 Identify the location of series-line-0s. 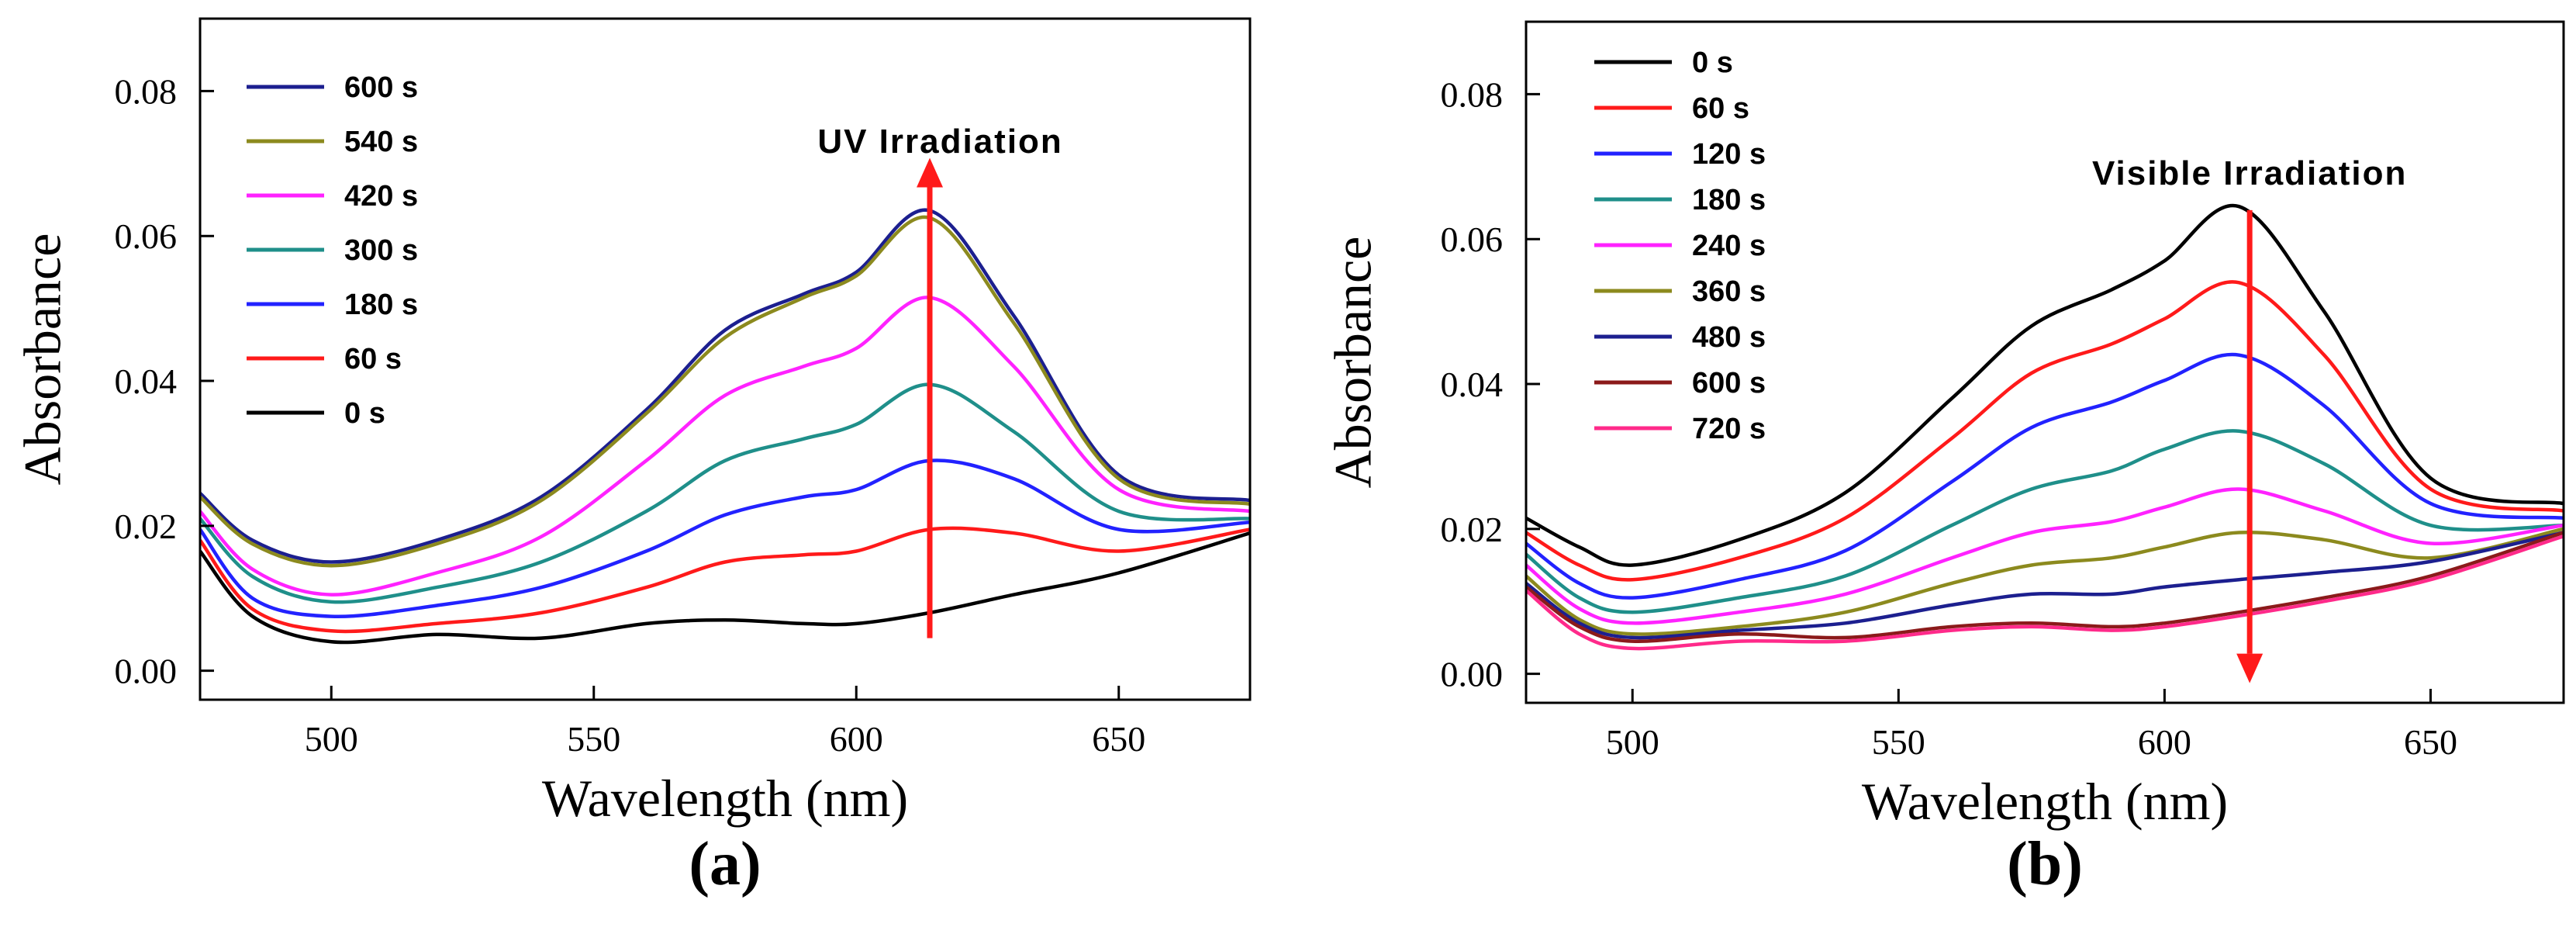
(725, 588).